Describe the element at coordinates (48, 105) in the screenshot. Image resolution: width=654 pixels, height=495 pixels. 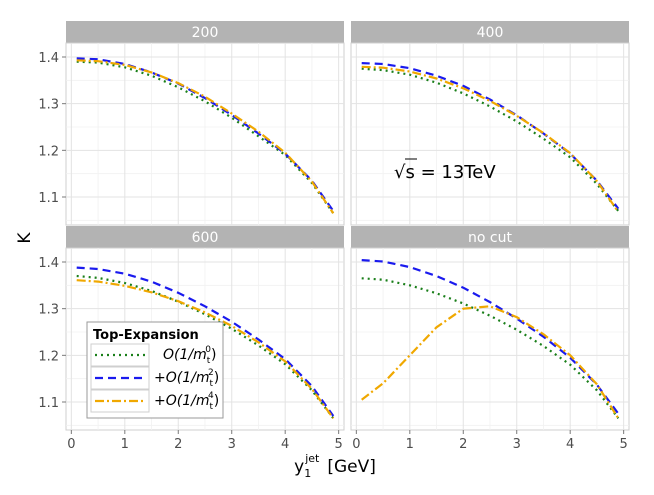
I see `y-tick-label-0-2: 1.3` at that location.